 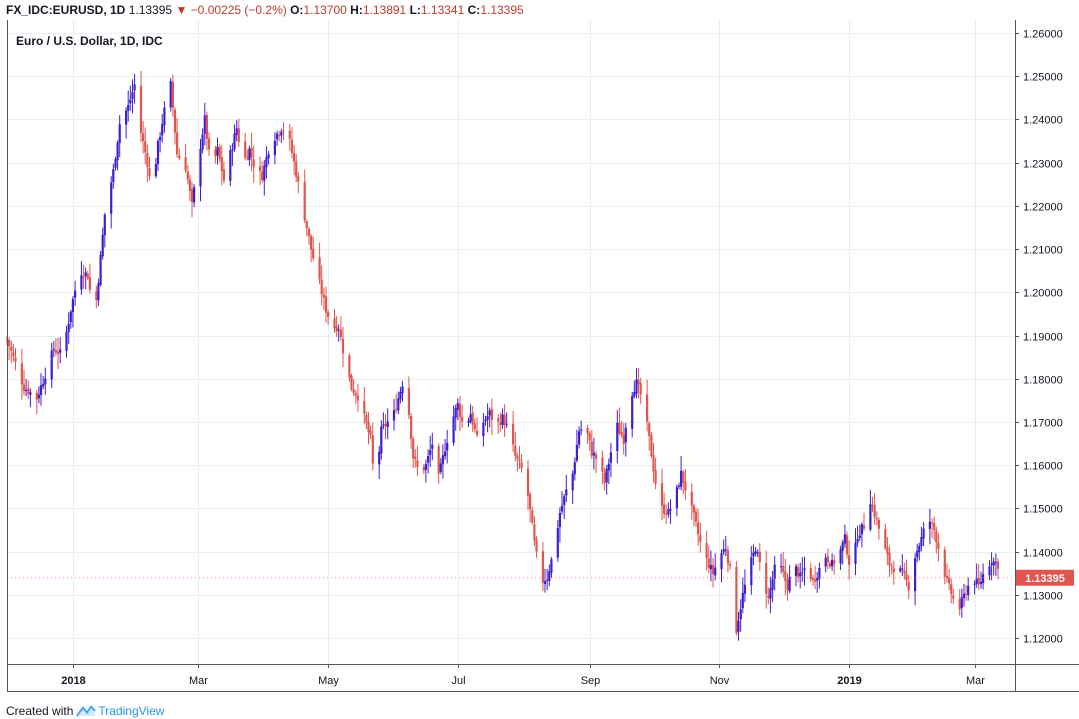 I want to click on symbol-label: FX_IDC:EURUSD, 1D, so click(x=66, y=10).